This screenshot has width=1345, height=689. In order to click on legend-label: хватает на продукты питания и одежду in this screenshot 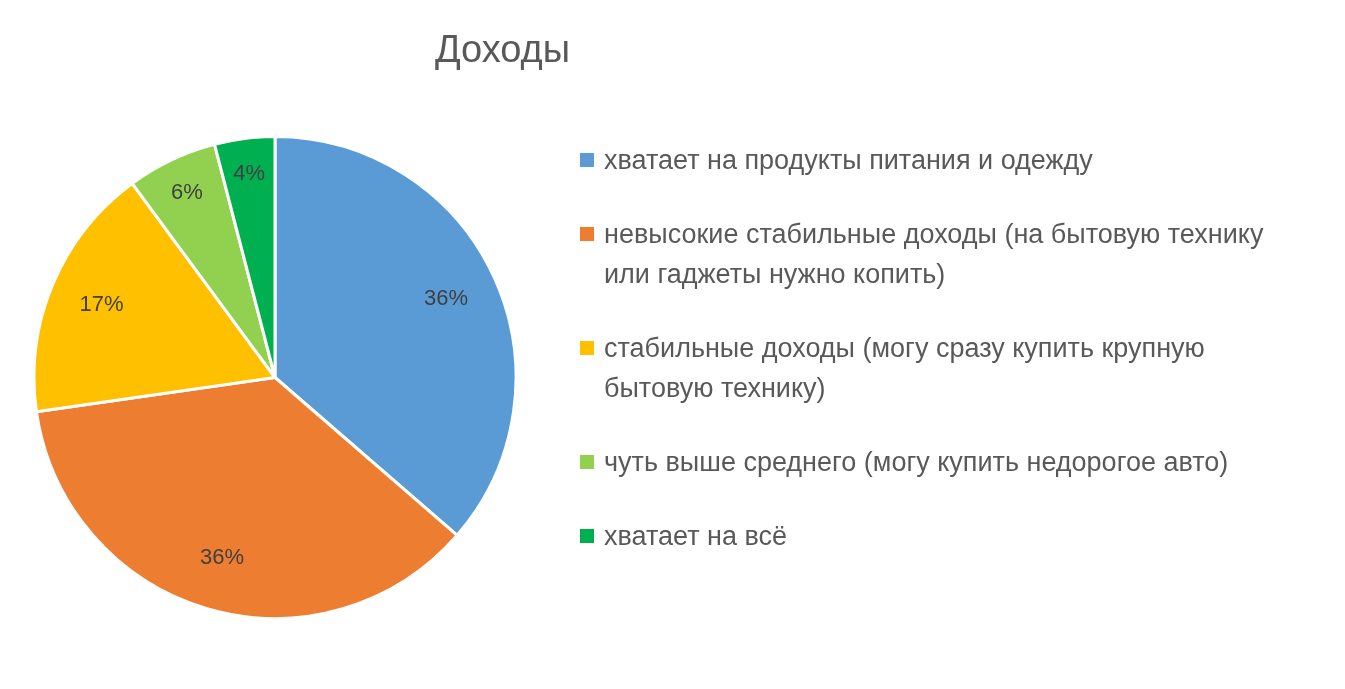, I will do `click(848, 160)`.